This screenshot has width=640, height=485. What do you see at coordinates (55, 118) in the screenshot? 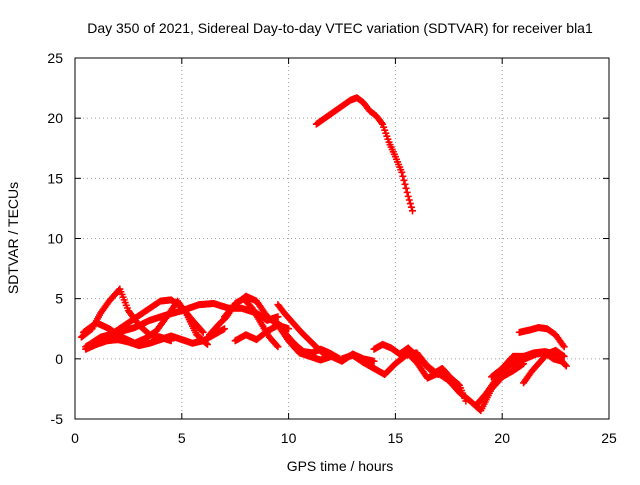
I see `y-tick-label: 20` at bounding box center [55, 118].